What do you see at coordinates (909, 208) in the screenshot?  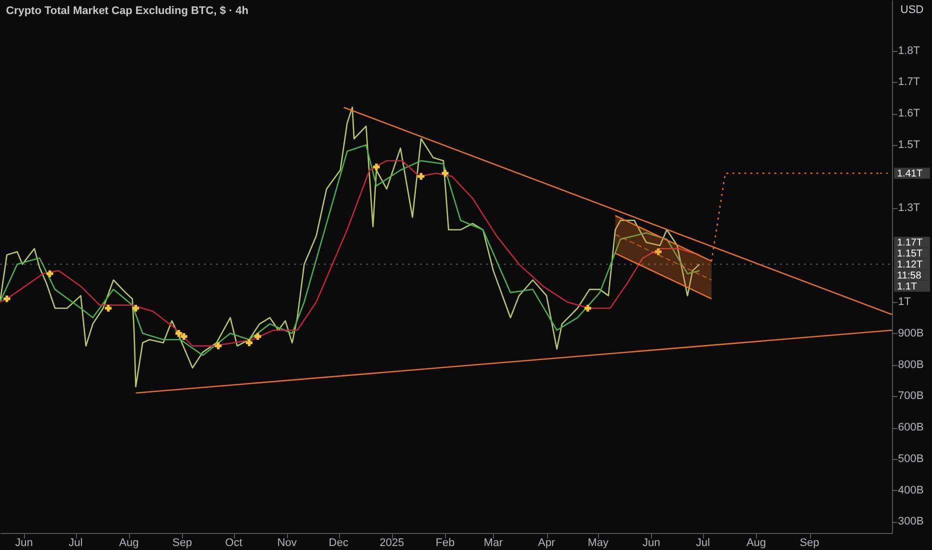 I see `y-tick-label: 1.3T` at bounding box center [909, 208].